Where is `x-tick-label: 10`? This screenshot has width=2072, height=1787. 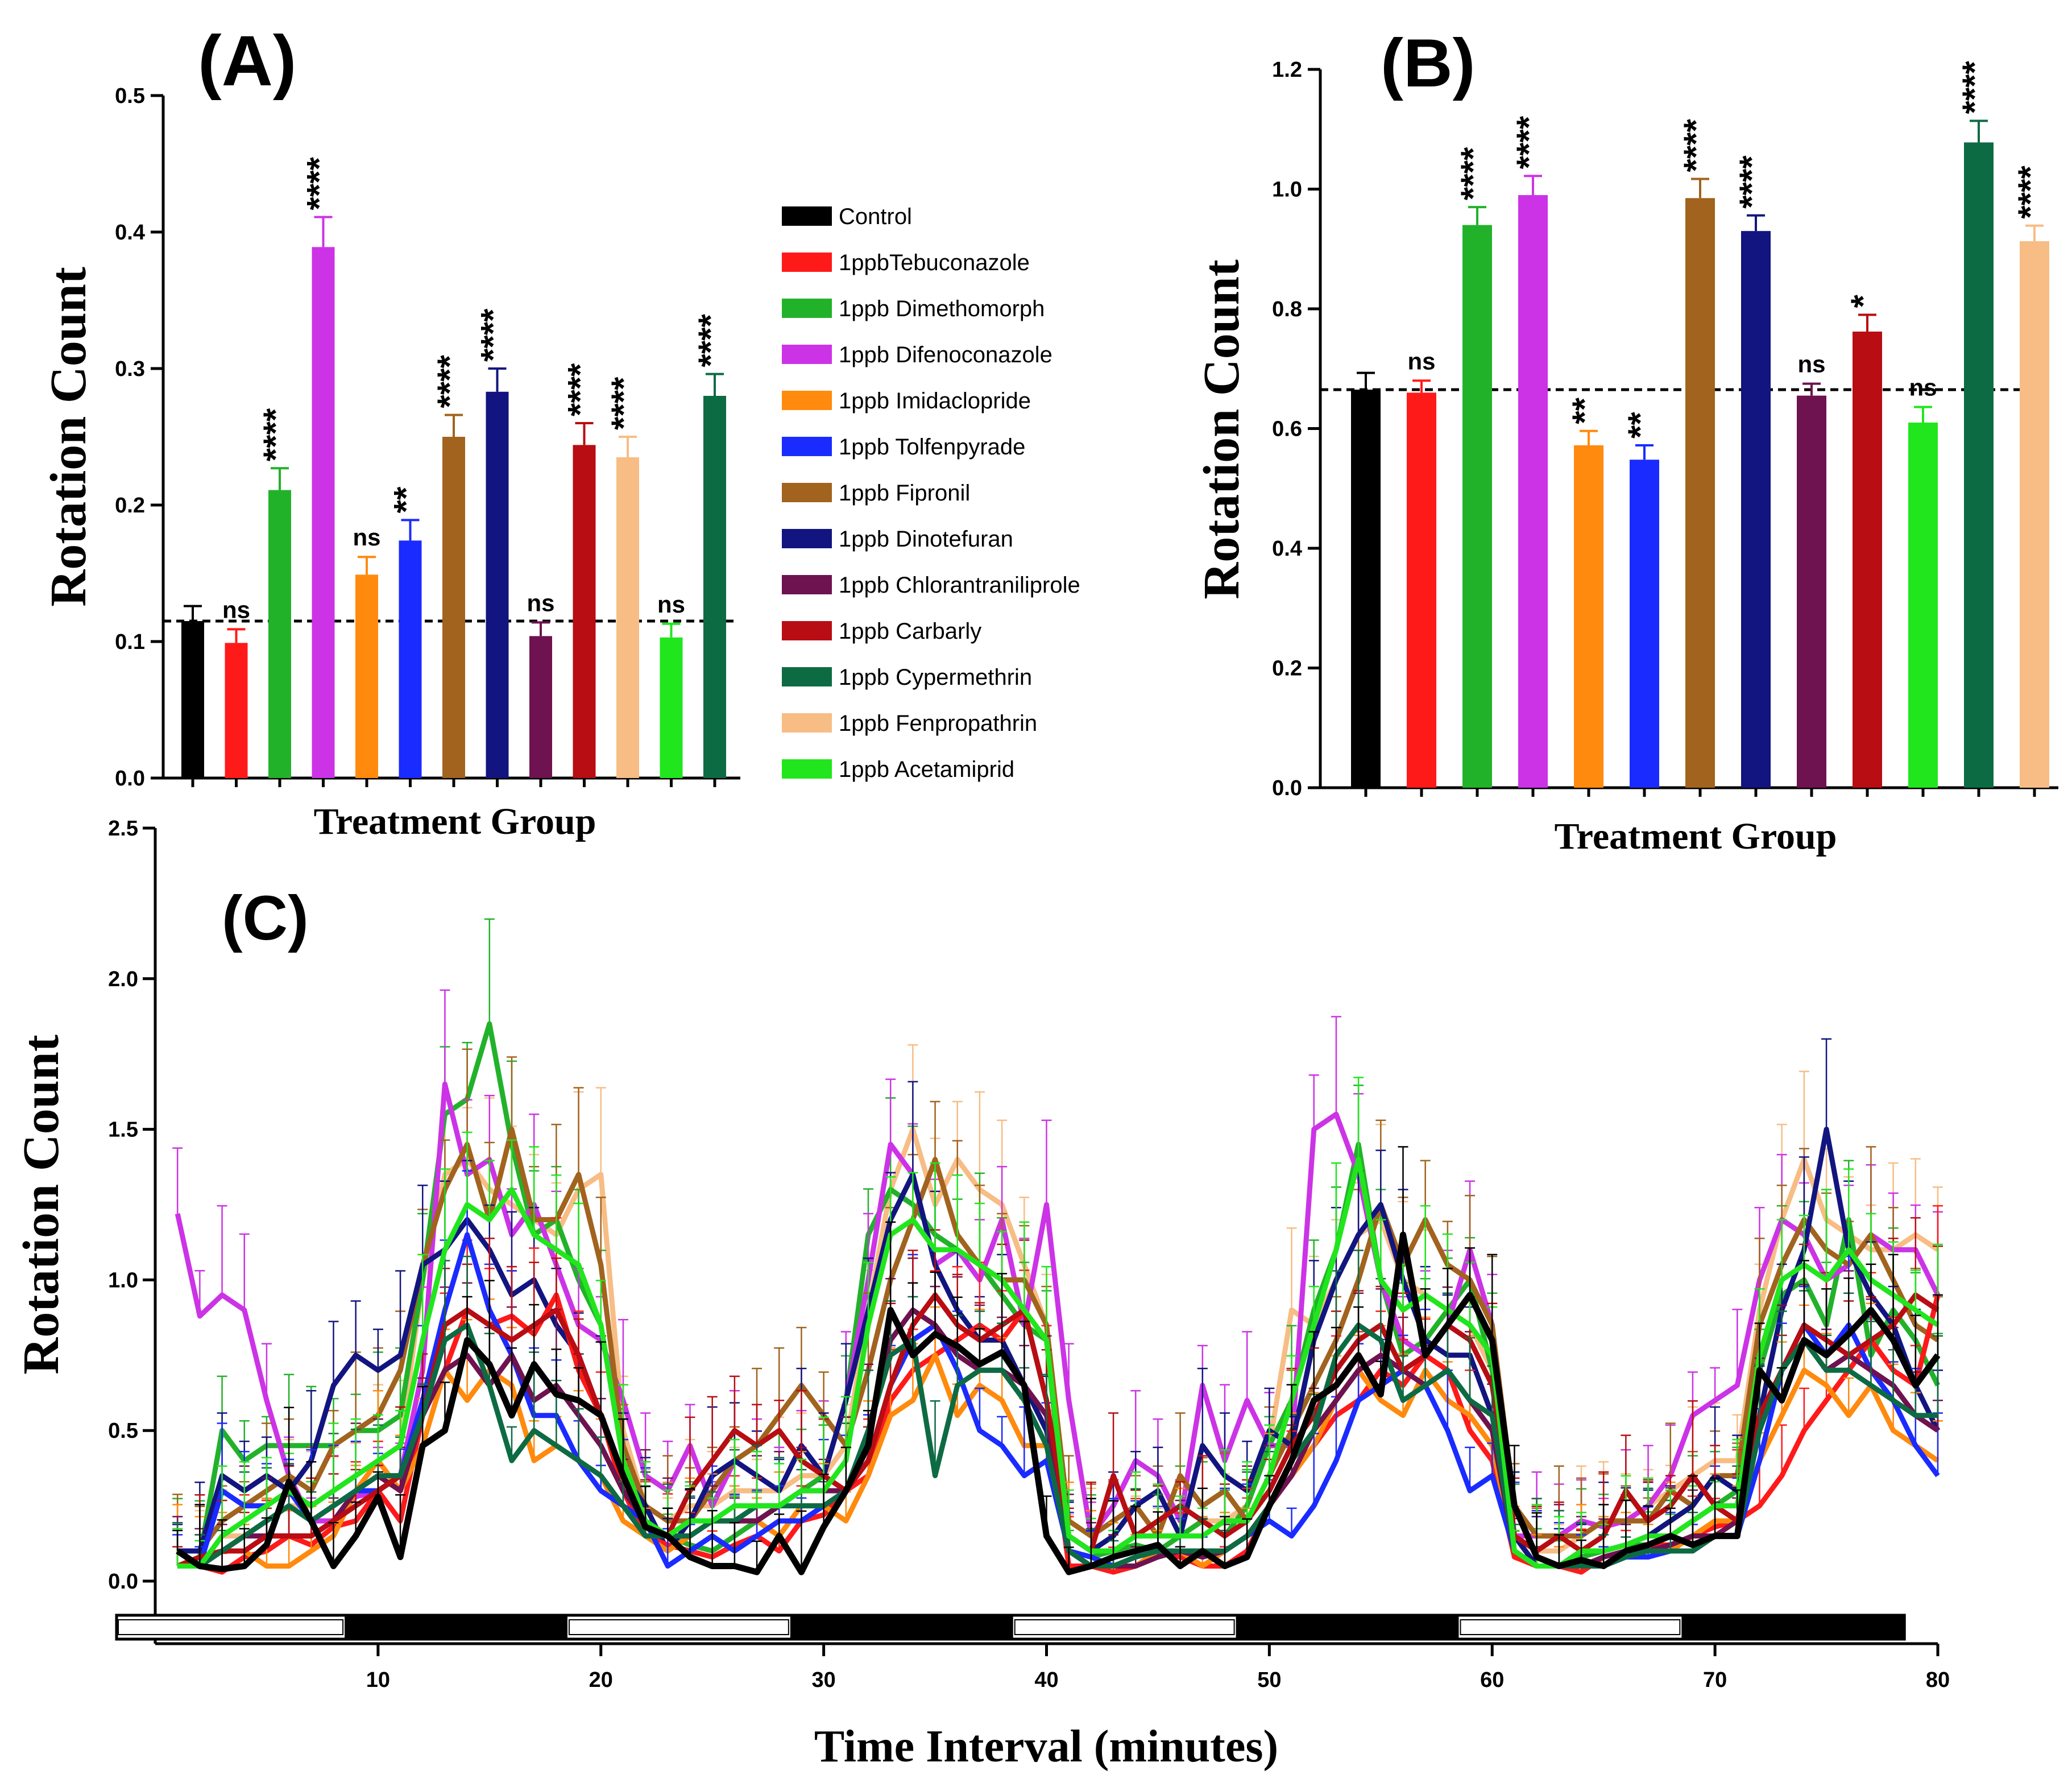
x-tick-label: 10 is located at coordinates (378, 1680).